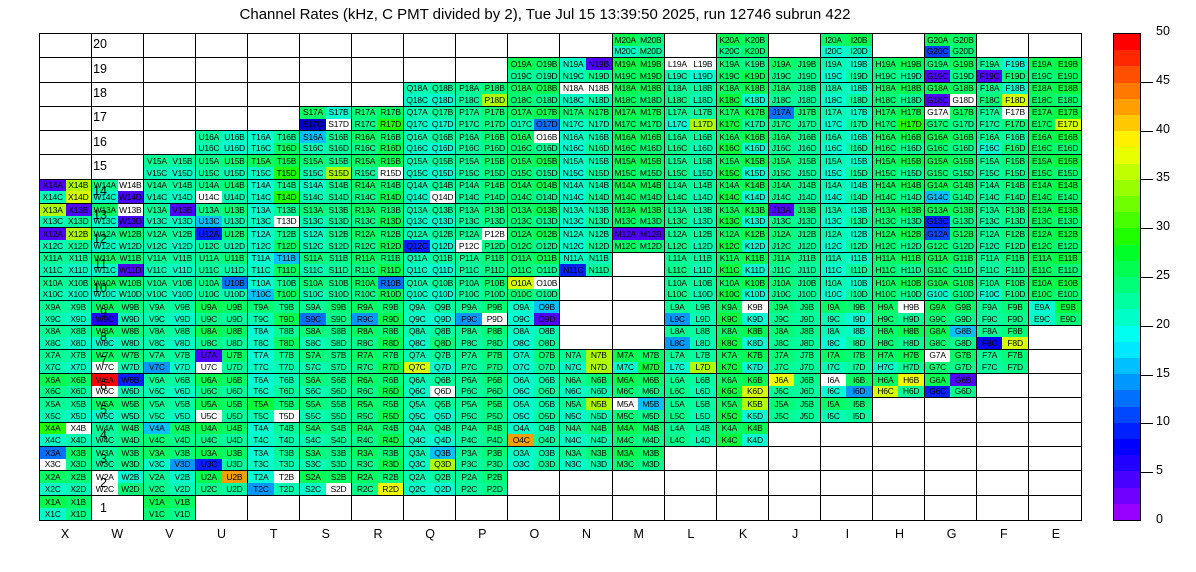 Image resolution: width=1196 pixels, height=572 pixels. I want to click on channel-R18B, so click(391, 89).